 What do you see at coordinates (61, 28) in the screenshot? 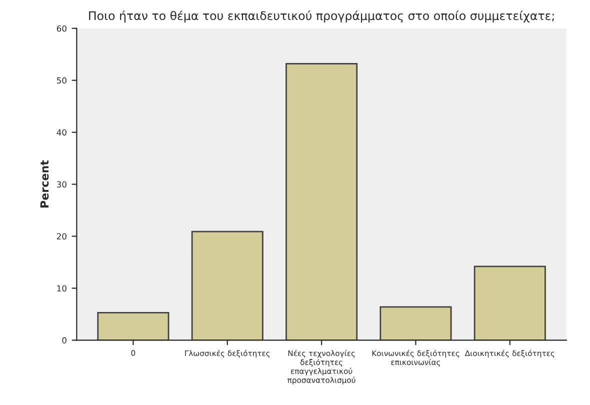
I see `y-tick-label: 60` at bounding box center [61, 28].